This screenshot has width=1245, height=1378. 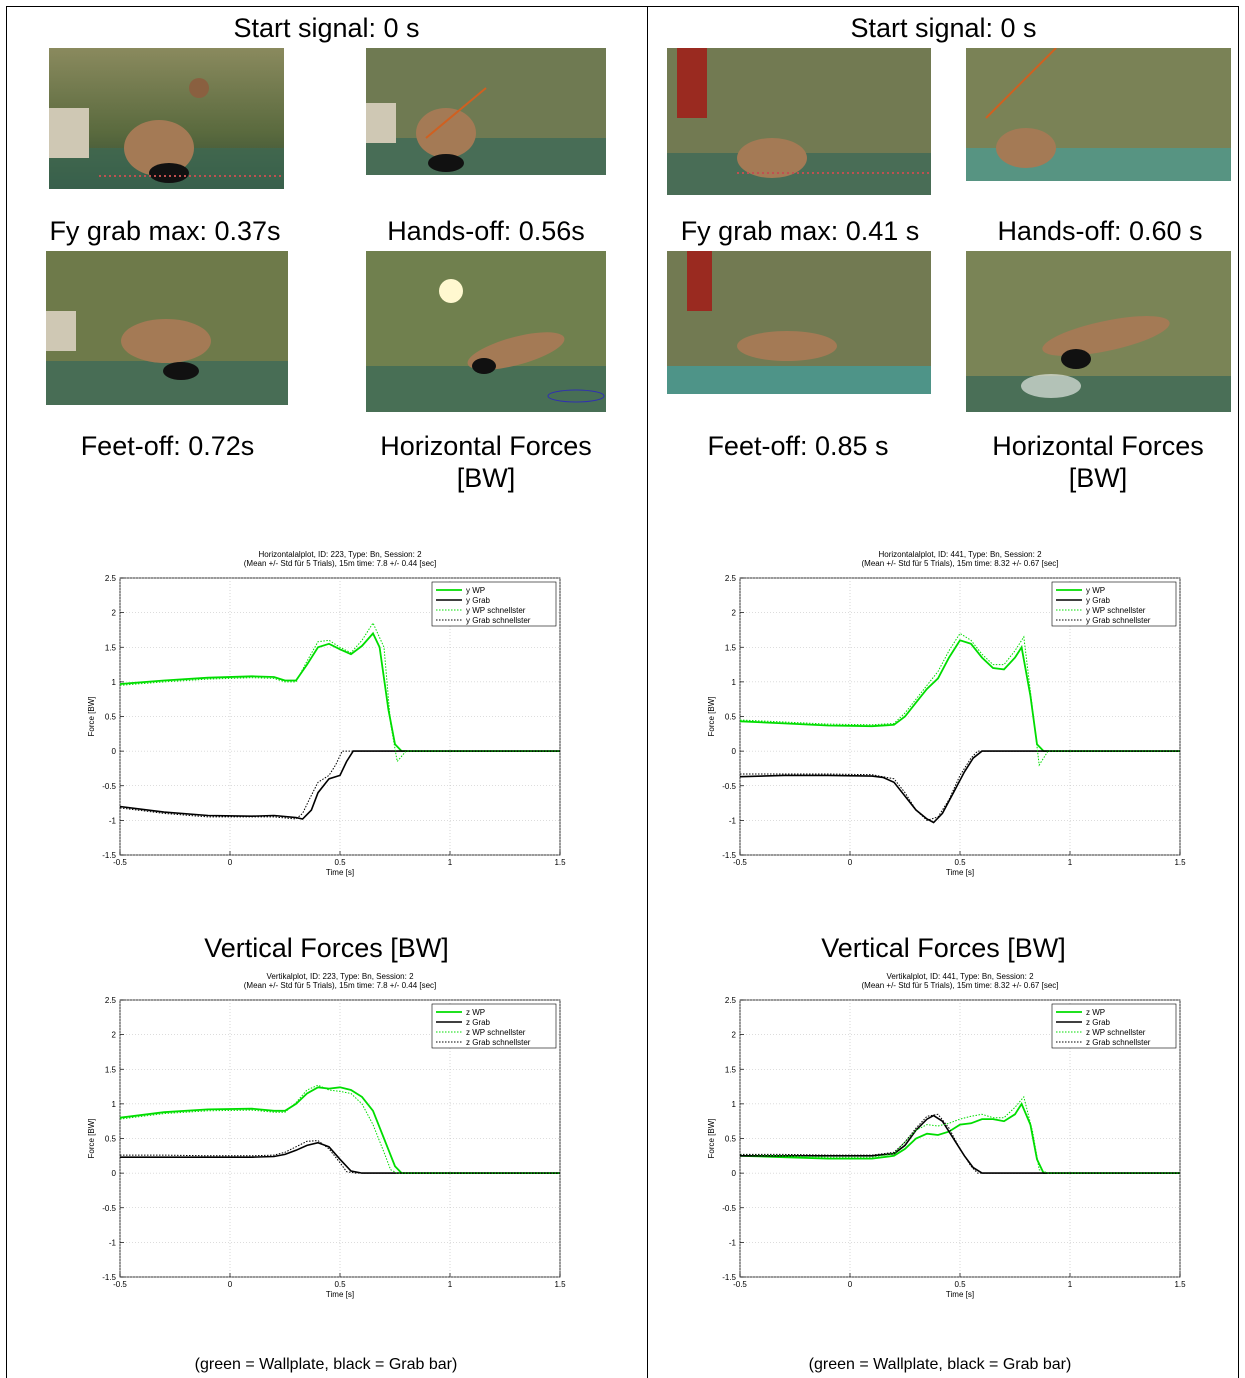 What do you see at coordinates (165, 231) in the screenshot?
I see `grab-max-label: Fy grab max: 0.37s` at bounding box center [165, 231].